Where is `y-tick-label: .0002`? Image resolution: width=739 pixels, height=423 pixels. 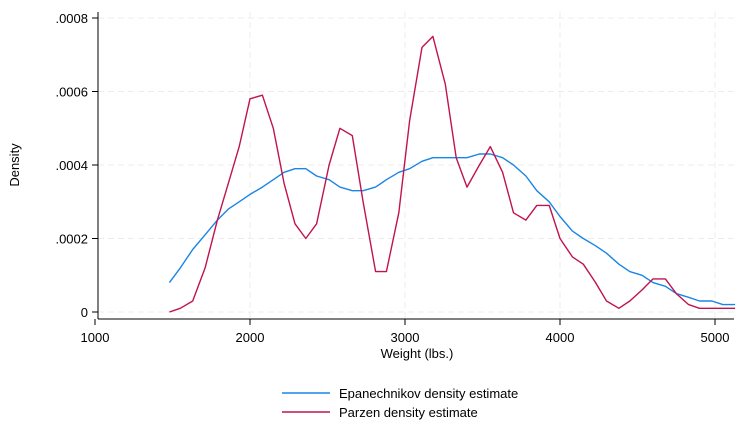 y-tick-label: .0002 is located at coordinates (71, 239).